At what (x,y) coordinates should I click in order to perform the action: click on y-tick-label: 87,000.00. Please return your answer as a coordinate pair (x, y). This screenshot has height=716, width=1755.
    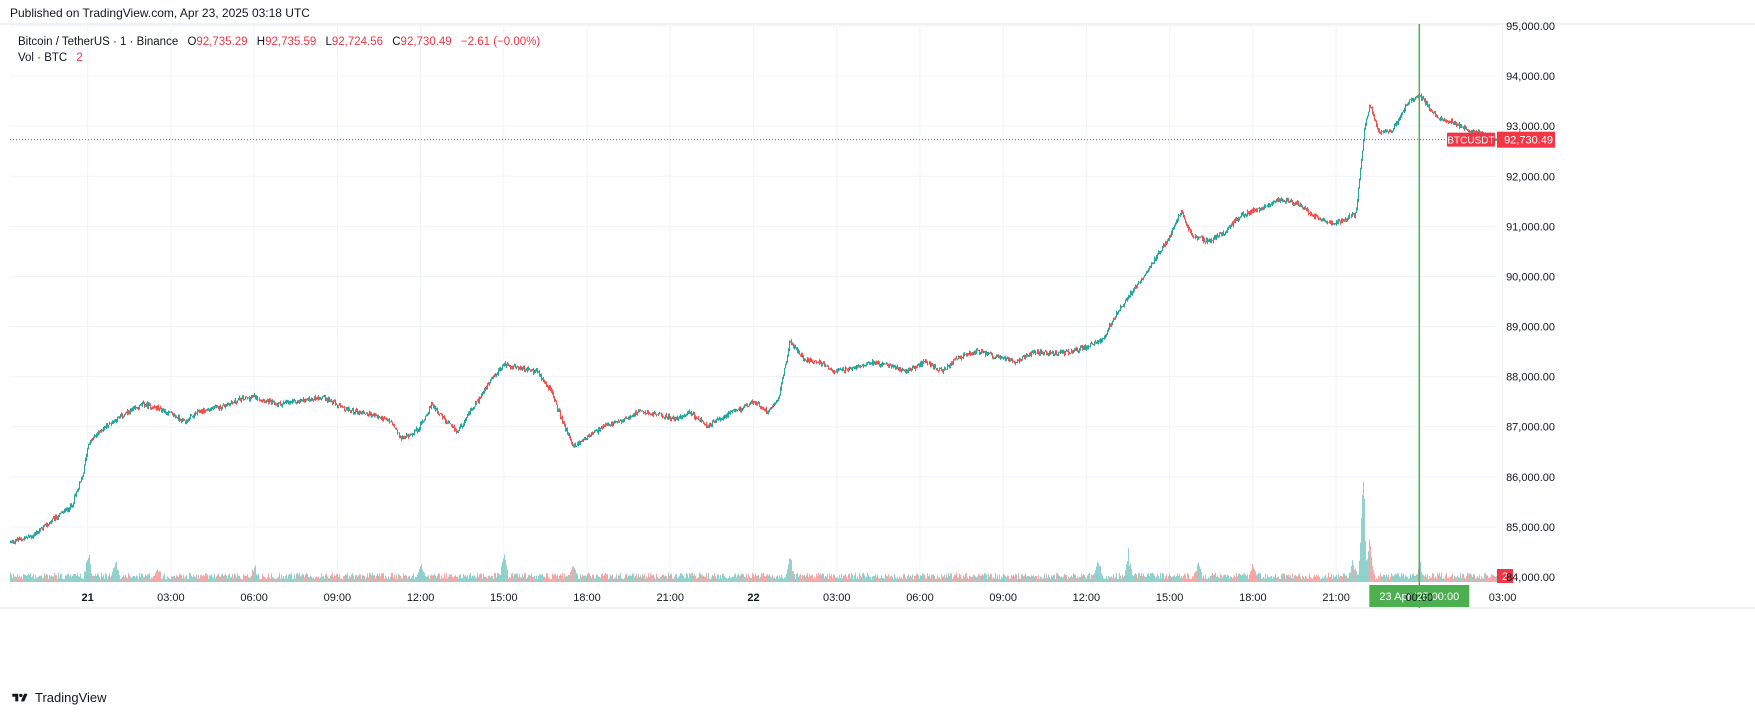
    Looking at the image, I should click on (1530, 428).